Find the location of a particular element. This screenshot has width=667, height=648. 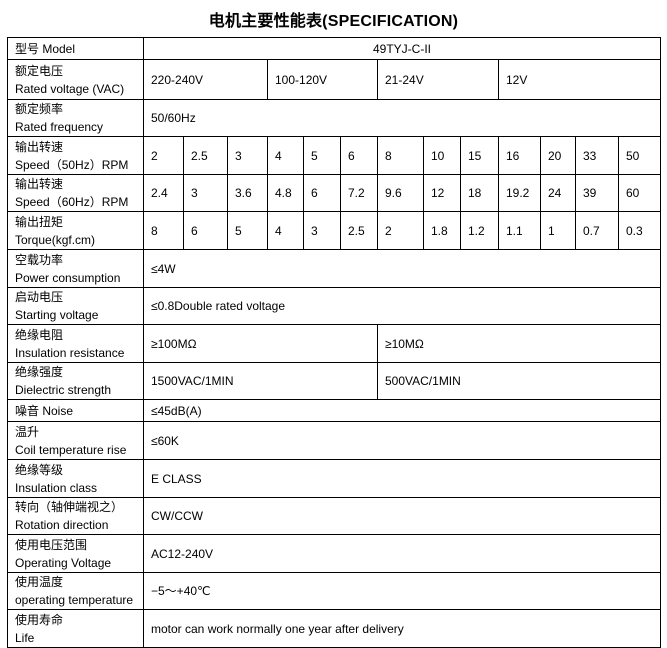

label-en: Starting voltage is located at coordinates (57, 315).